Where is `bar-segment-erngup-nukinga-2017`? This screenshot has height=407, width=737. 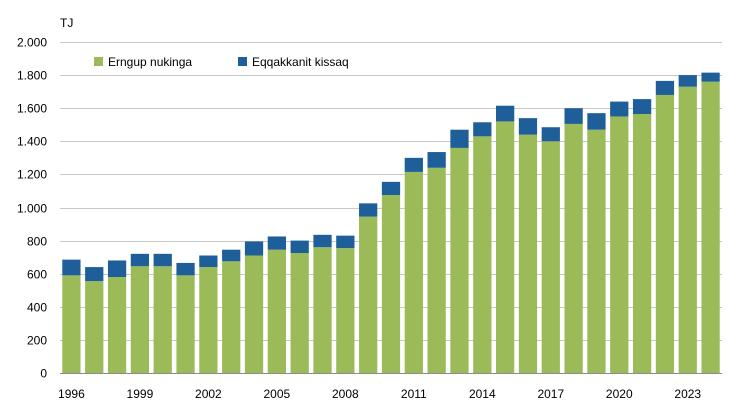
bar-segment-erngup-nukinga-2017 is located at coordinates (550, 257).